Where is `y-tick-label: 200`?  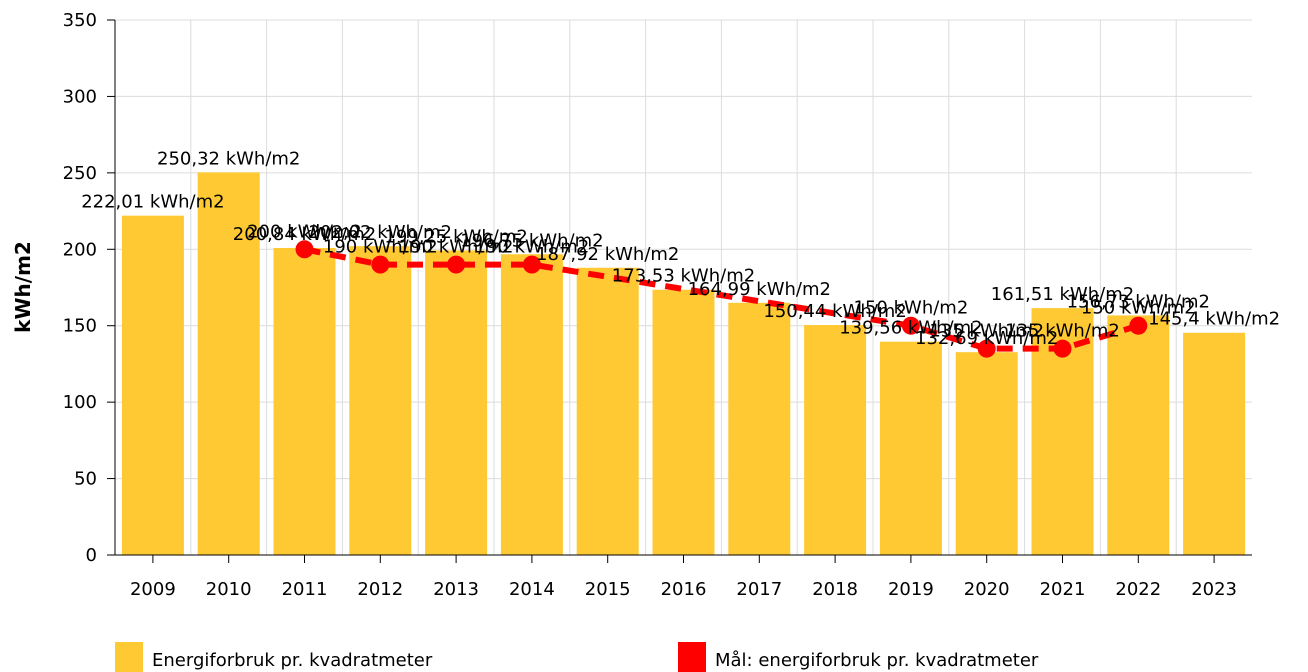
y-tick-label: 200 is located at coordinates (80, 249).